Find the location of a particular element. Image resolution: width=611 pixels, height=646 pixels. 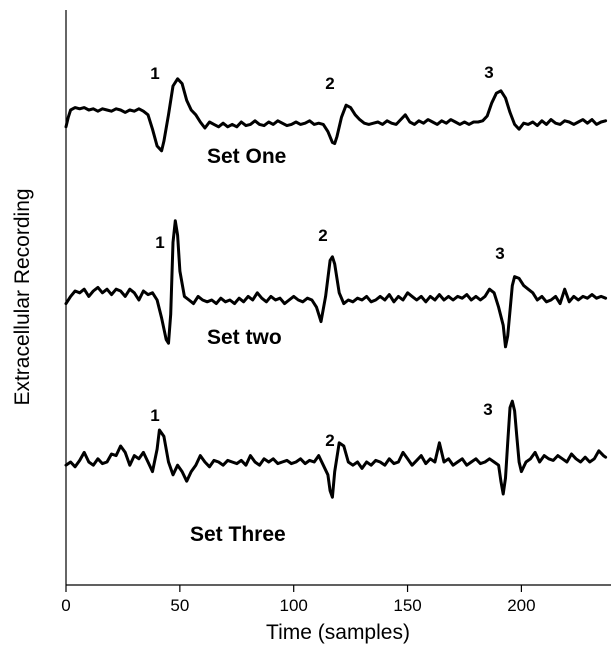

series-label: Set two is located at coordinates (244, 337).